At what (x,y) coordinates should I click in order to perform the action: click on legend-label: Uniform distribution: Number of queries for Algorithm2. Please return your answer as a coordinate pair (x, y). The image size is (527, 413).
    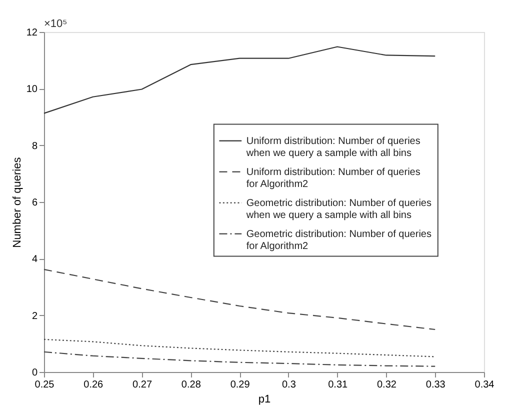
    Looking at the image, I should click on (333, 178).